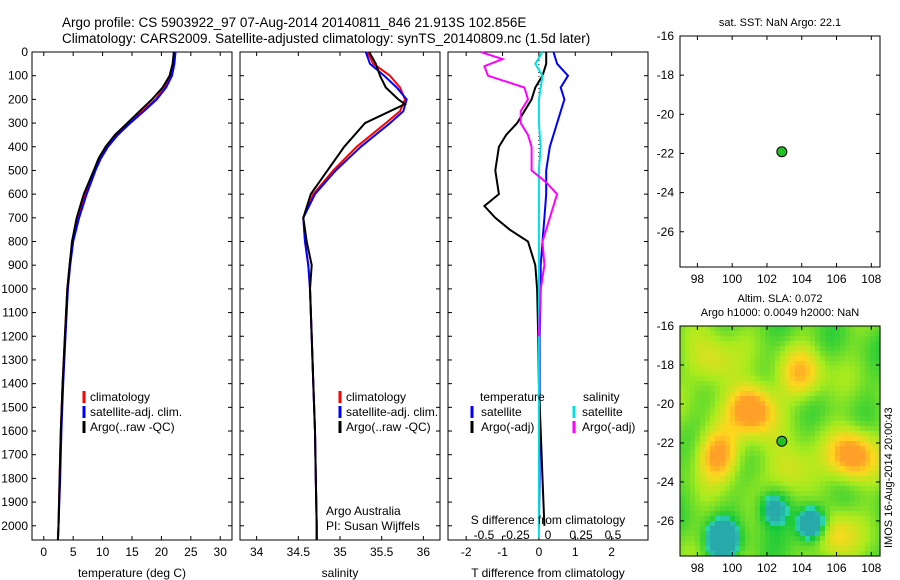 Image resolution: width=900 pixels, height=580 pixels. I want to click on x-tick-label: 100, so click(732, 279).